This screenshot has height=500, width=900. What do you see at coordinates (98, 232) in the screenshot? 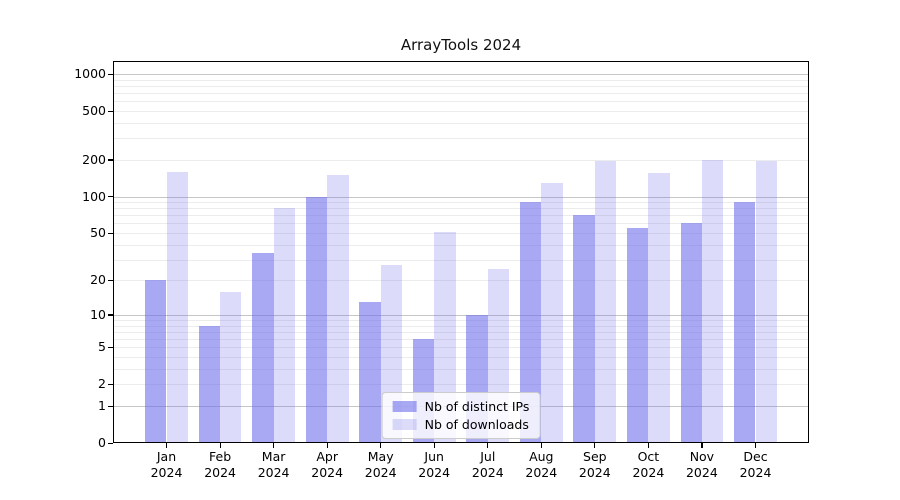
I see `y-tick-label: 50` at bounding box center [98, 232].